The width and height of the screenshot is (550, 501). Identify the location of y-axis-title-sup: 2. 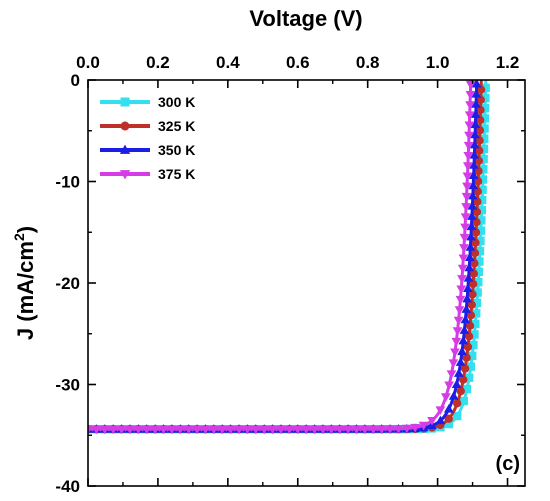
(19, 237).